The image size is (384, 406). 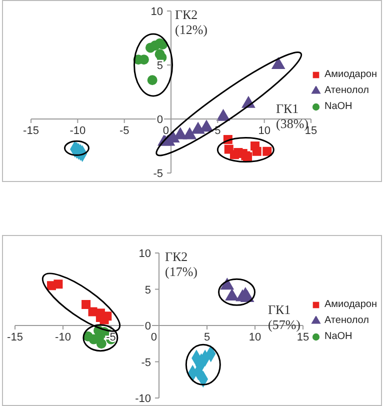 What do you see at coordinates (303, 338) in the screenshot?
I see `x-tick-label: 15` at bounding box center [303, 338].